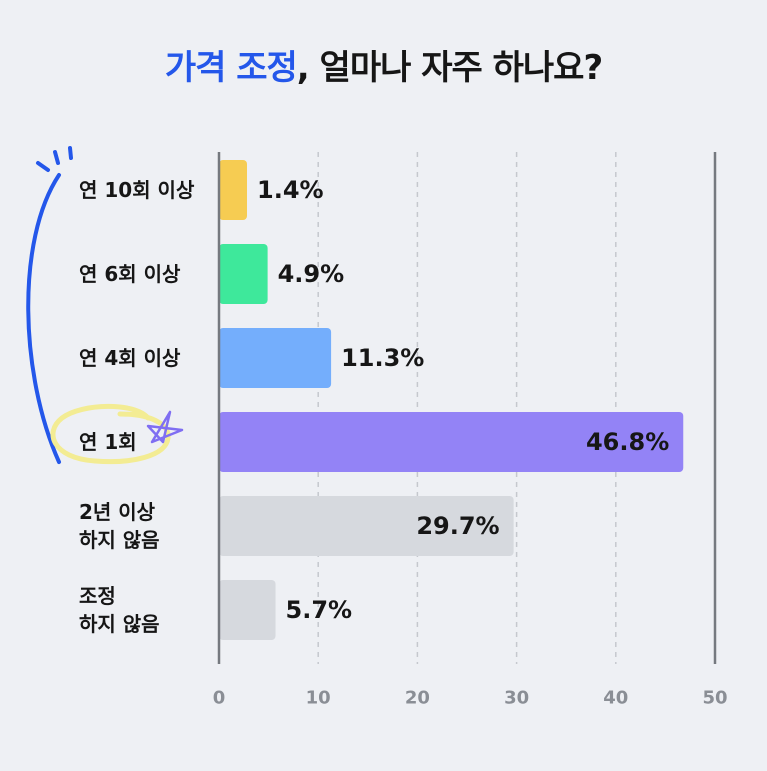  I want to click on annotation-decor, so click(105, 305).